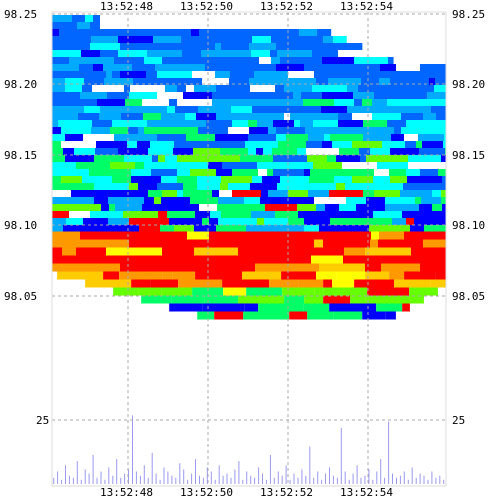 Image resolution: width=500 pixels, height=500 pixels. Describe the element at coordinates (126, 6) in the screenshot. I see `x-tick-label: 13:52:48` at that location.